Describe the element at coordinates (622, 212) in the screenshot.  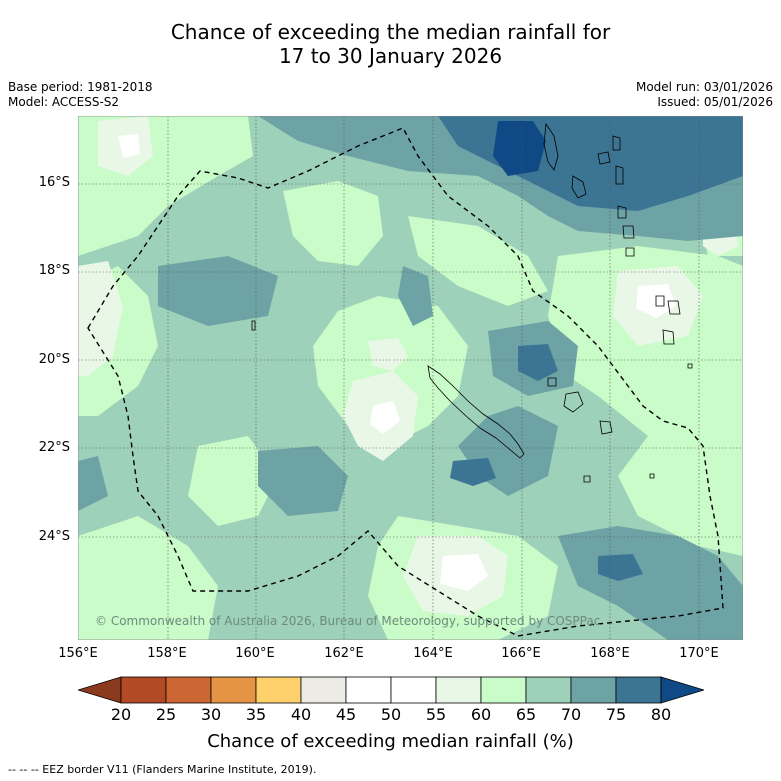
I see `epi-outline` at that location.